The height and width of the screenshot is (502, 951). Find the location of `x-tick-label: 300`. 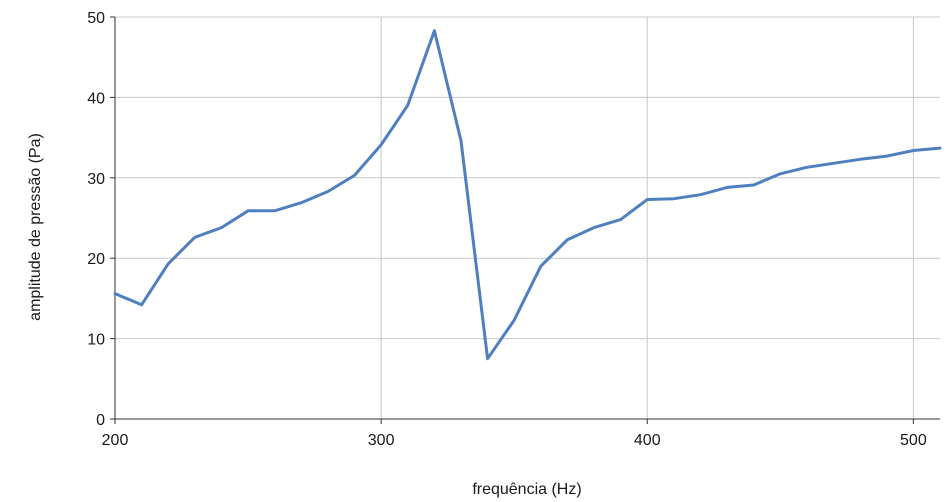

x-tick-label: 300 is located at coordinates (381, 440).